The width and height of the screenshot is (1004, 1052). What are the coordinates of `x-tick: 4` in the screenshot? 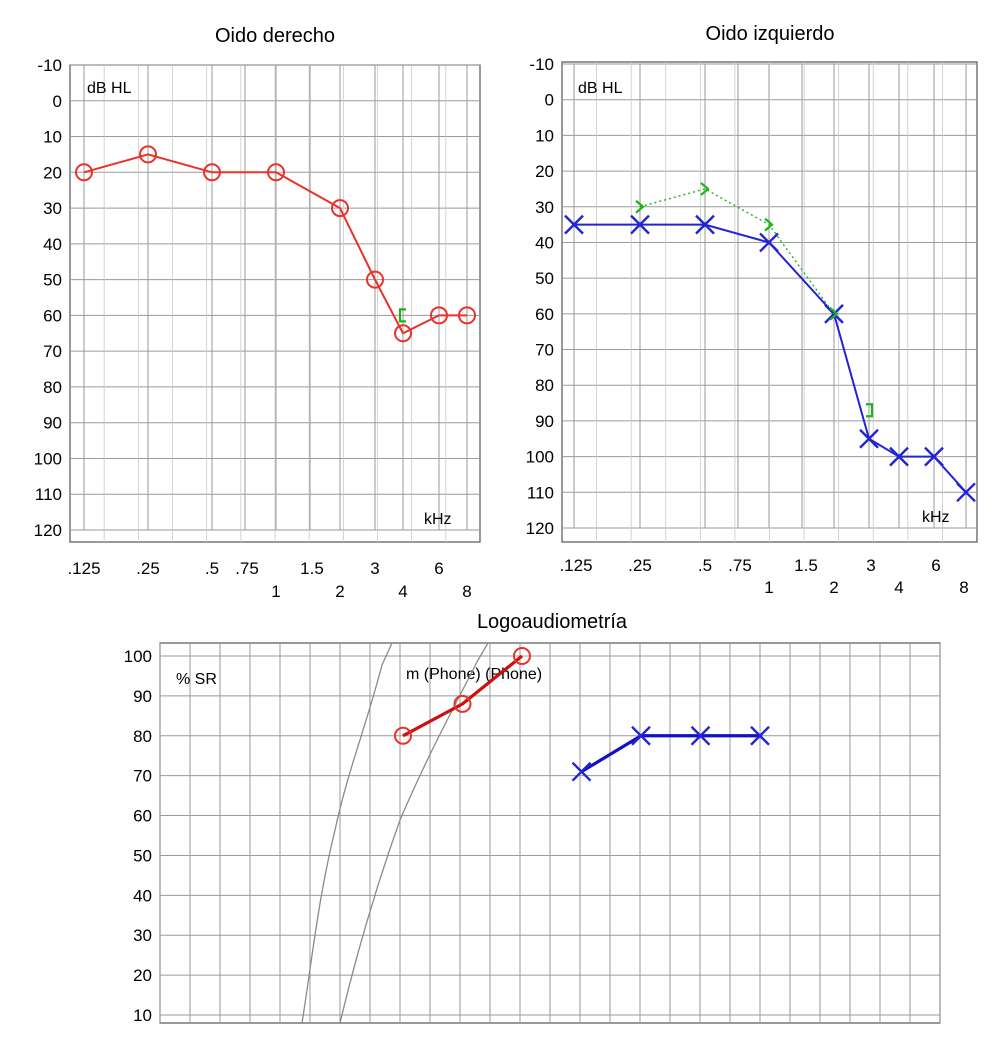 It's located at (402, 591).